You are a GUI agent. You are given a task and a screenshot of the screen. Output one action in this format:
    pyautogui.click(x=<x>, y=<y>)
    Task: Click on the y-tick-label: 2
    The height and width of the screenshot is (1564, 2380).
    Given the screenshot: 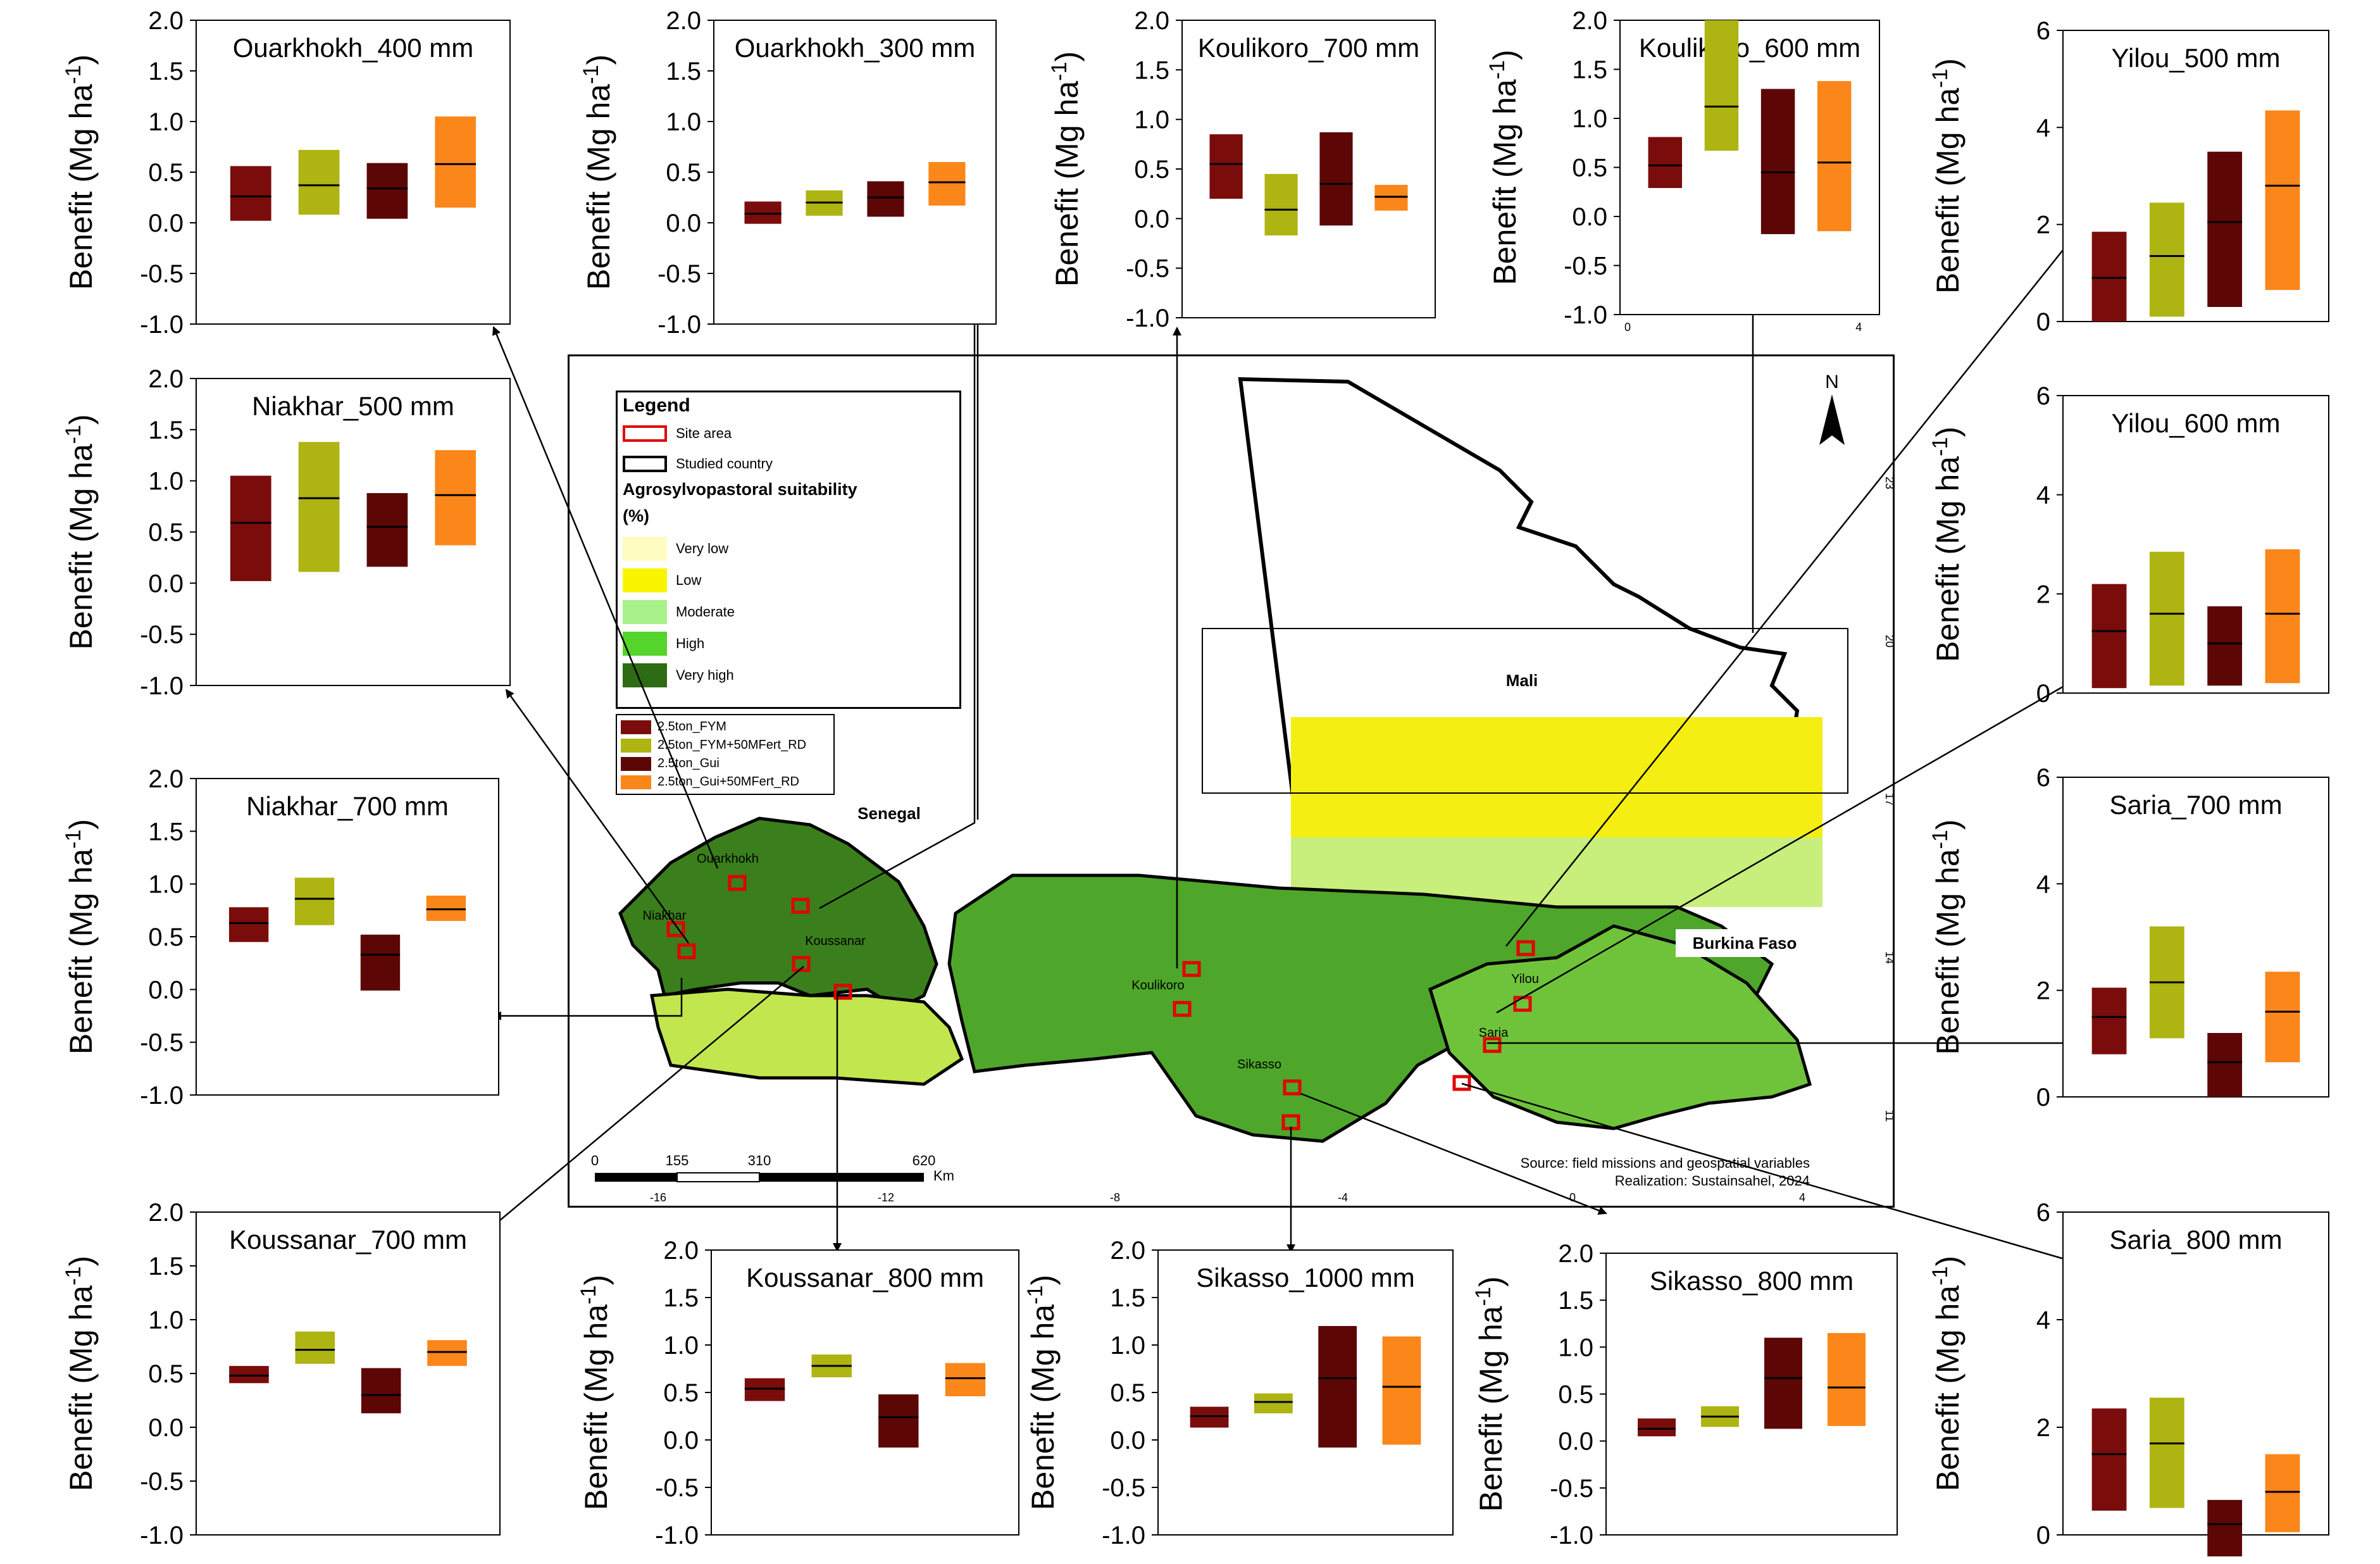 What is the action you would take?
    pyautogui.click(x=2043, y=594)
    